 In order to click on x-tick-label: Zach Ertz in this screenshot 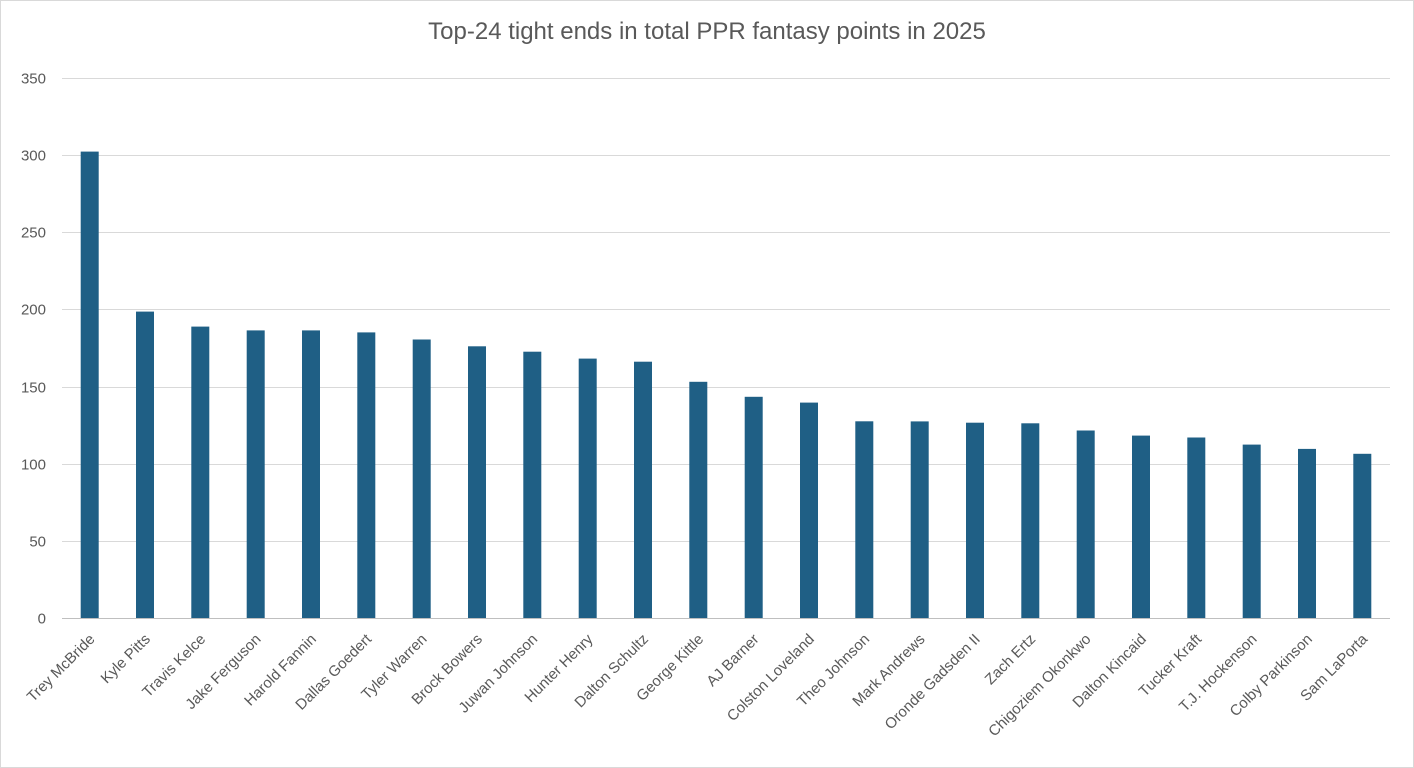, I will do `click(1010, 659)`.